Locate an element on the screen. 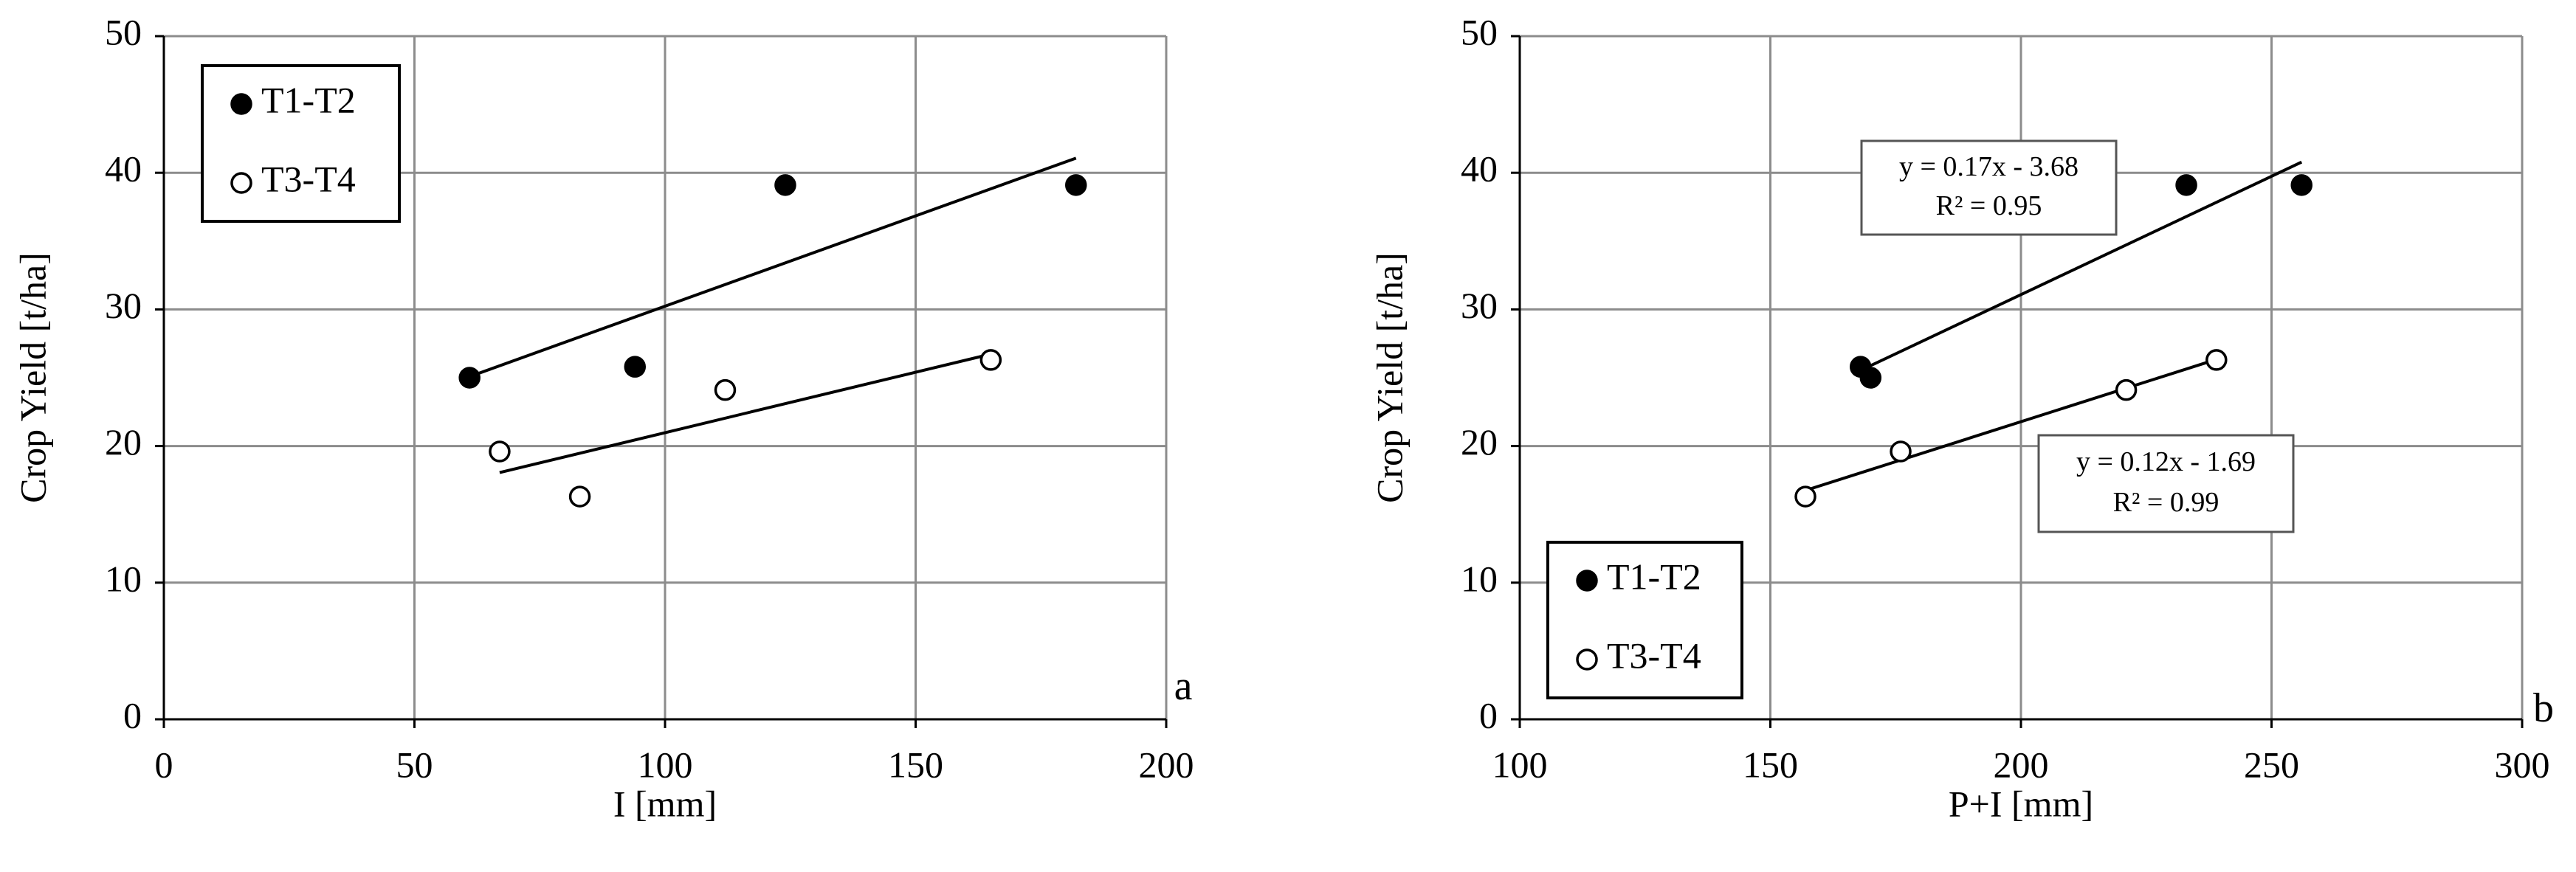  panel-label: a is located at coordinates (1184, 686).